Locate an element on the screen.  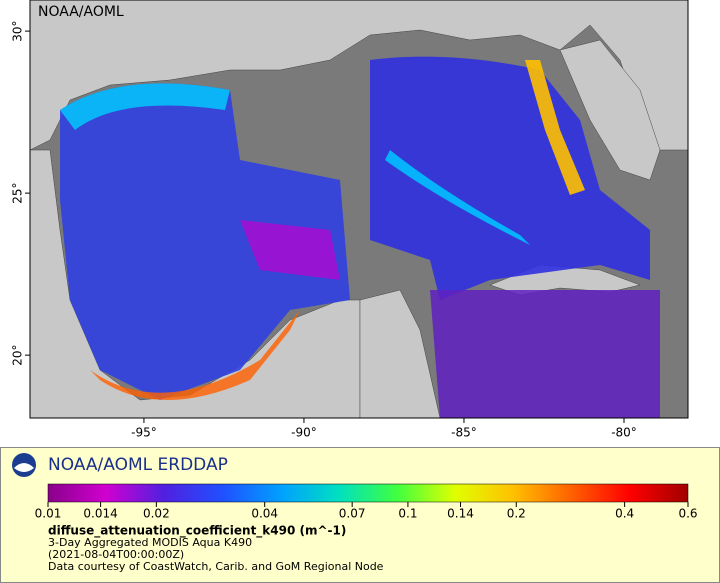
y-tick-label: 30° is located at coordinates (18, 30).